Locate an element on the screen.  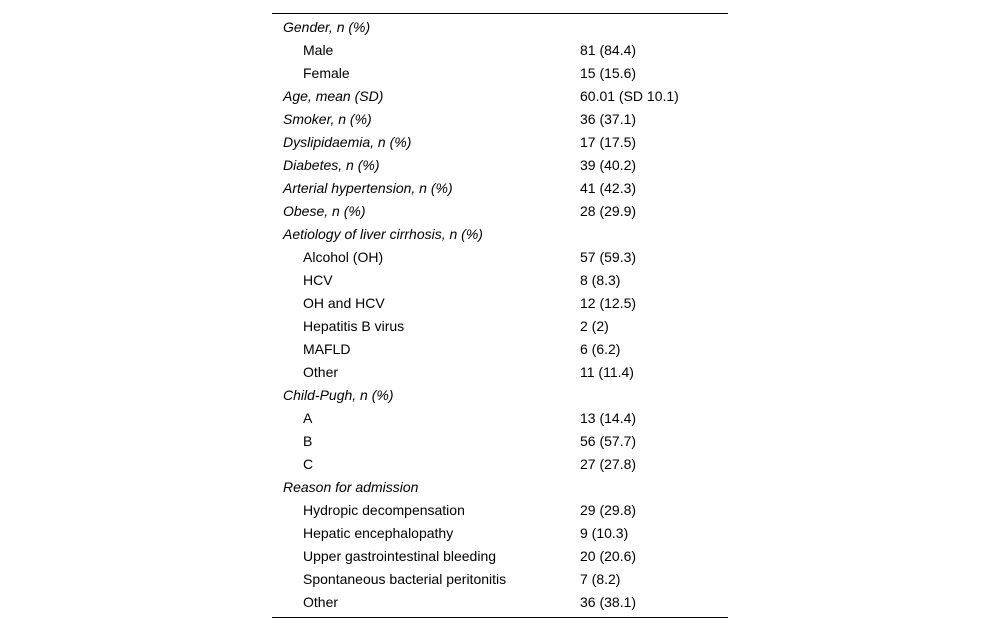
table-row: Reason for admission is located at coordinates (500, 487).